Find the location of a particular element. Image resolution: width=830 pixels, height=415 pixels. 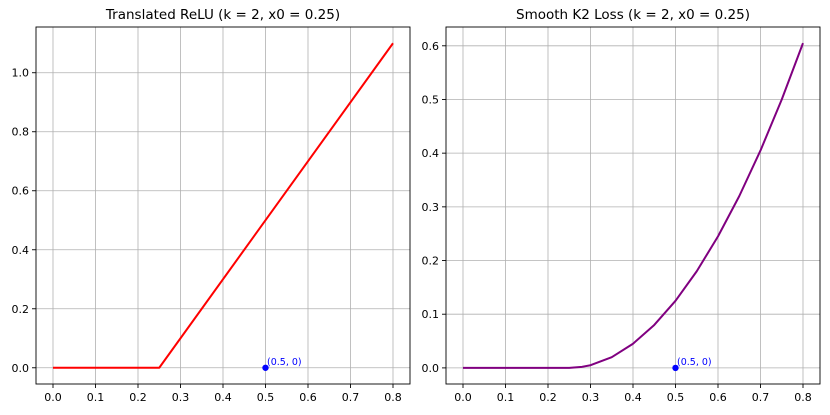

y-tick-label: 1.0 is located at coordinates (21, 73).